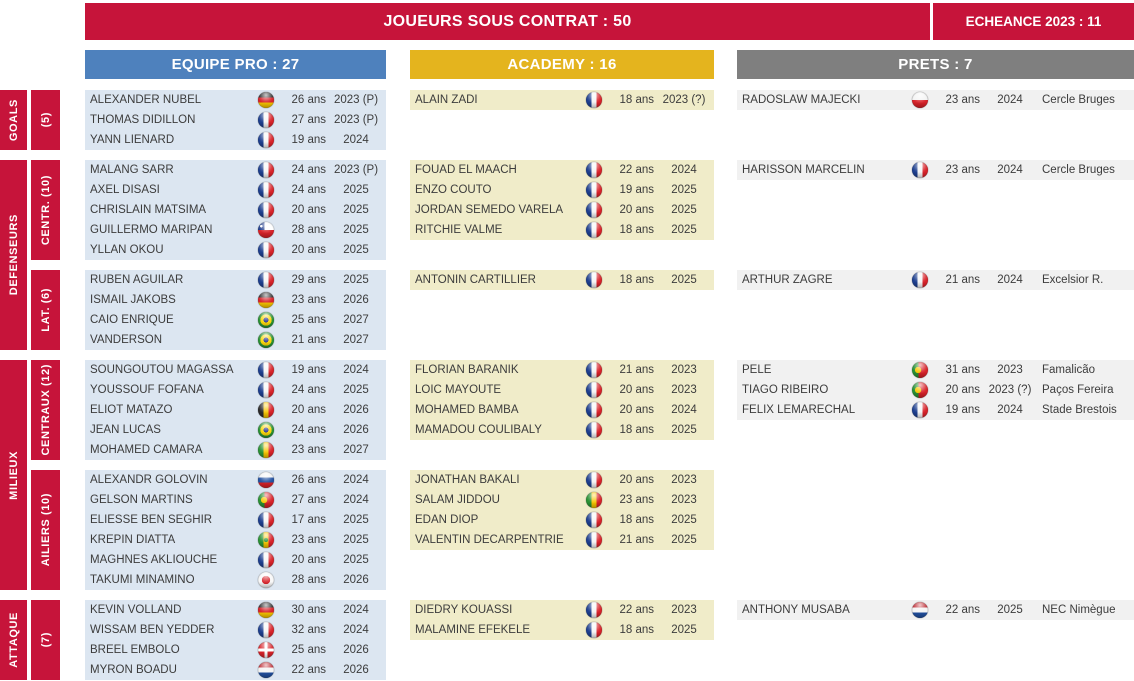 Image resolution: width=1134 pixels, height=681 pixels. Describe the element at coordinates (467, 370) in the screenshot. I see `player-name: FLORIAN BARANIK` at that location.